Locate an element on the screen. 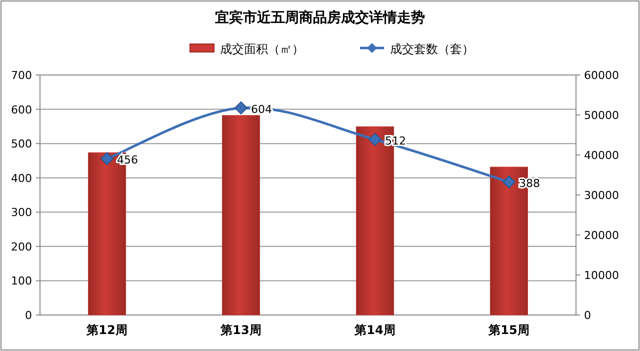 The width and height of the screenshot is (640, 351). y2-tick-label: 40000 is located at coordinates (601, 155).